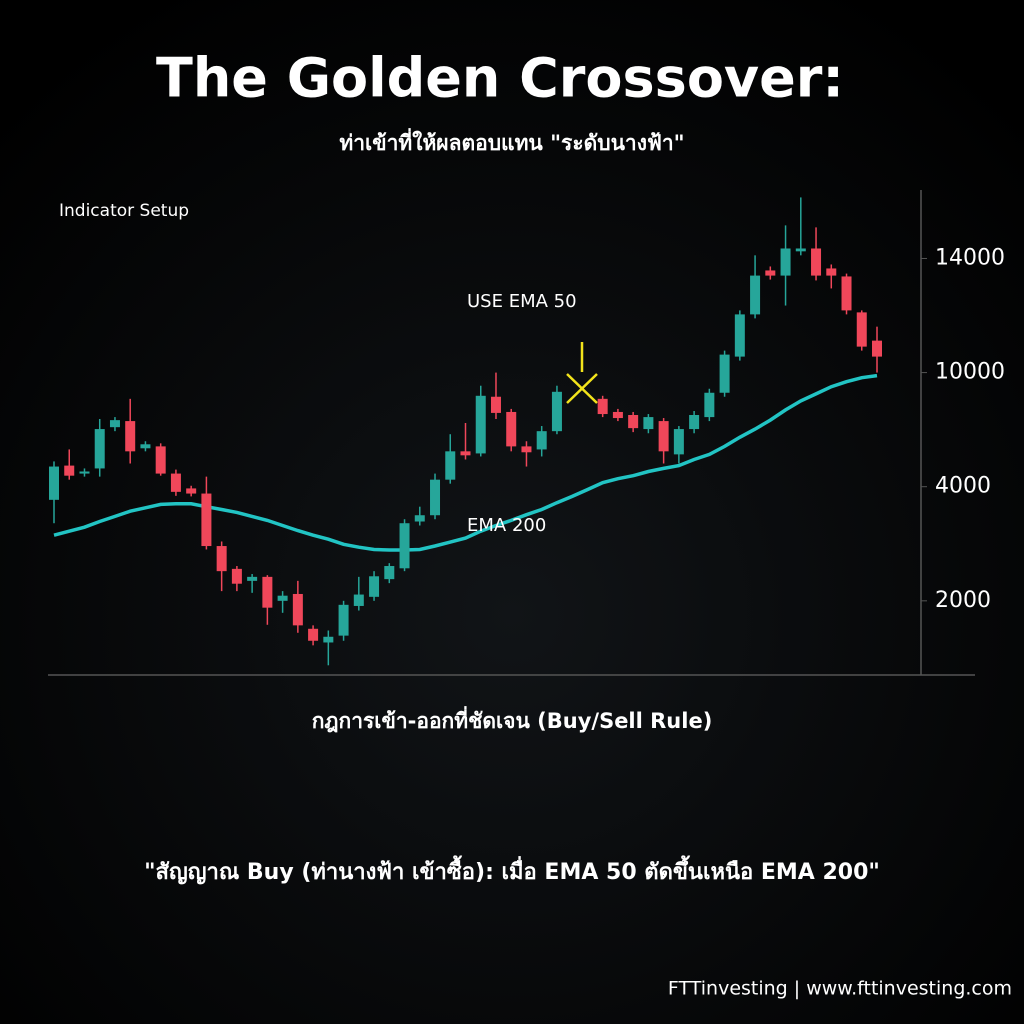  What do you see at coordinates (970, 257) in the screenshot?
I see `y-tick-label: 14000` at bounding box center [970, 257].